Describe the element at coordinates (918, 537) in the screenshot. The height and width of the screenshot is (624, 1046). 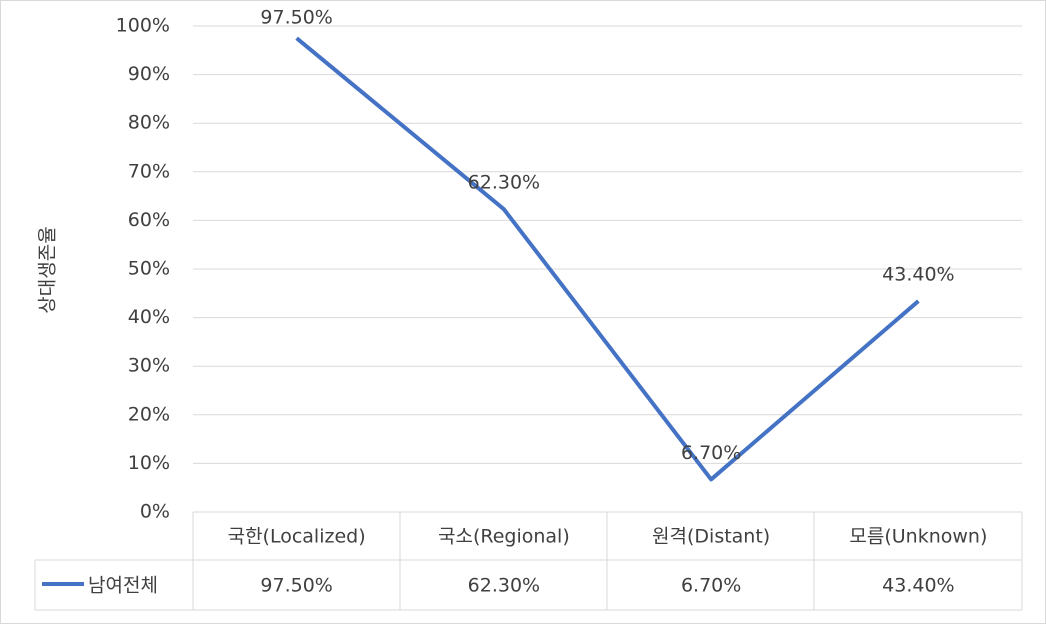
I see `x-tick-label: 모름(Unknown)` at that location.